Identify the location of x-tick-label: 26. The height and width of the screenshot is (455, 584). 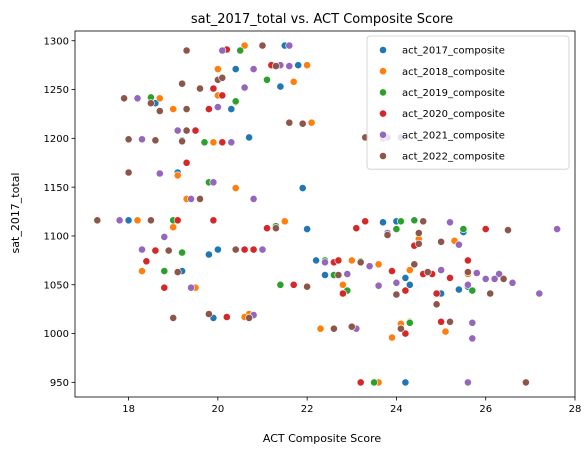
(485, 409).